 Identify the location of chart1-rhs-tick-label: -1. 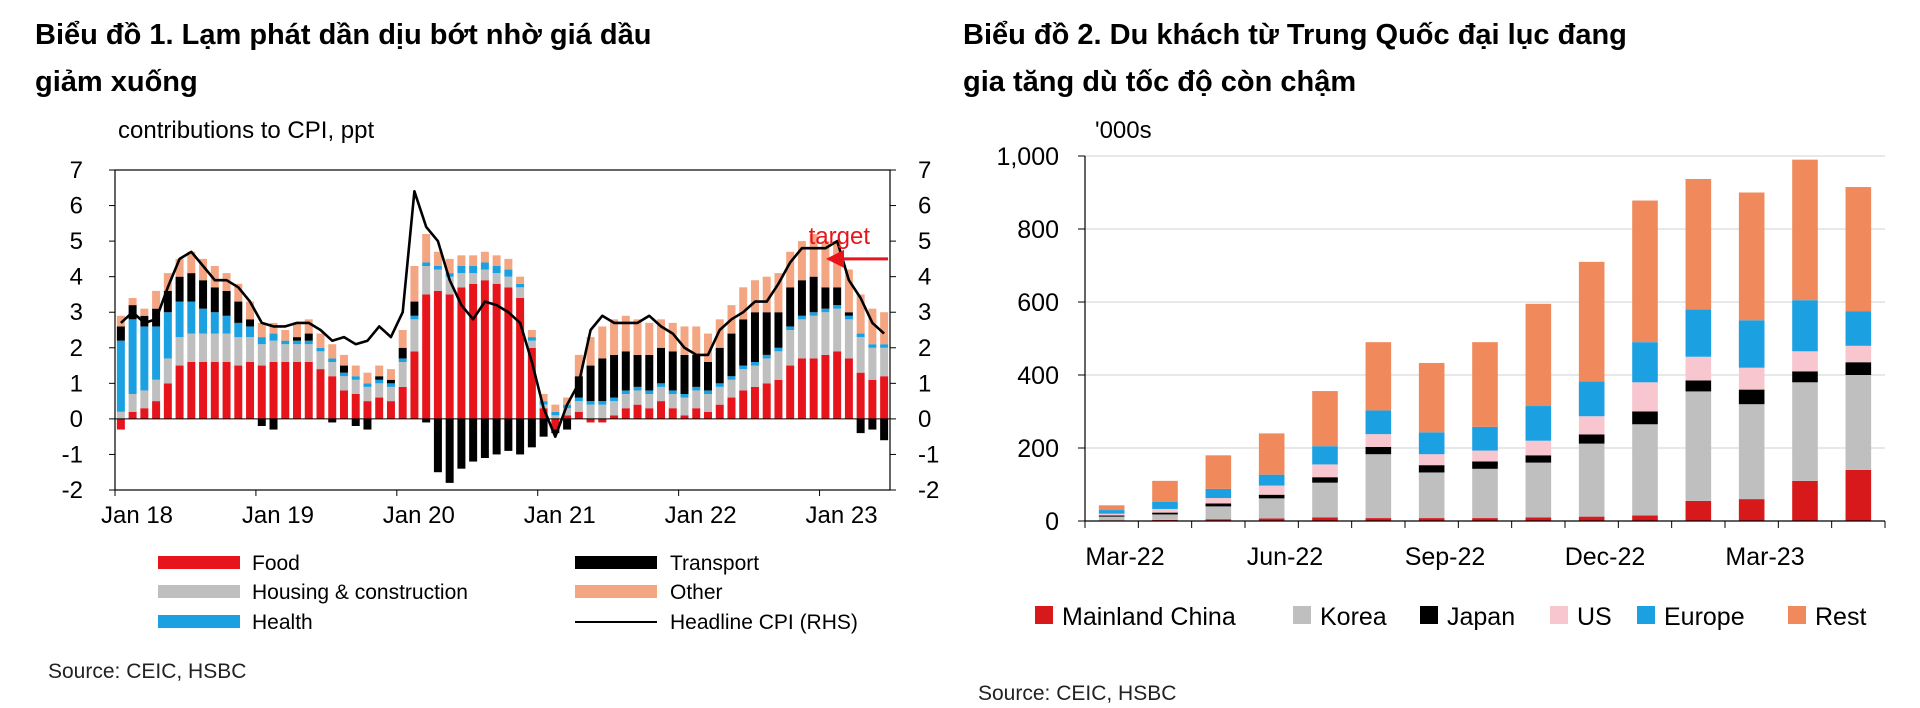
(928, 454).